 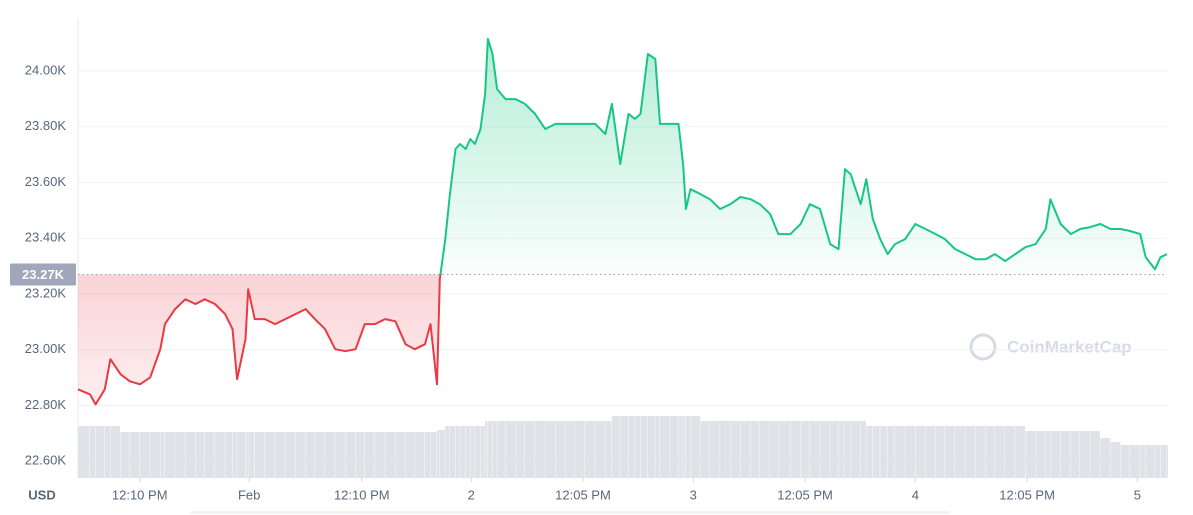 What do you see at coordinates (570, 512) in the screenshot?
I see `scroll-bar` at bounding box center [570, 512].